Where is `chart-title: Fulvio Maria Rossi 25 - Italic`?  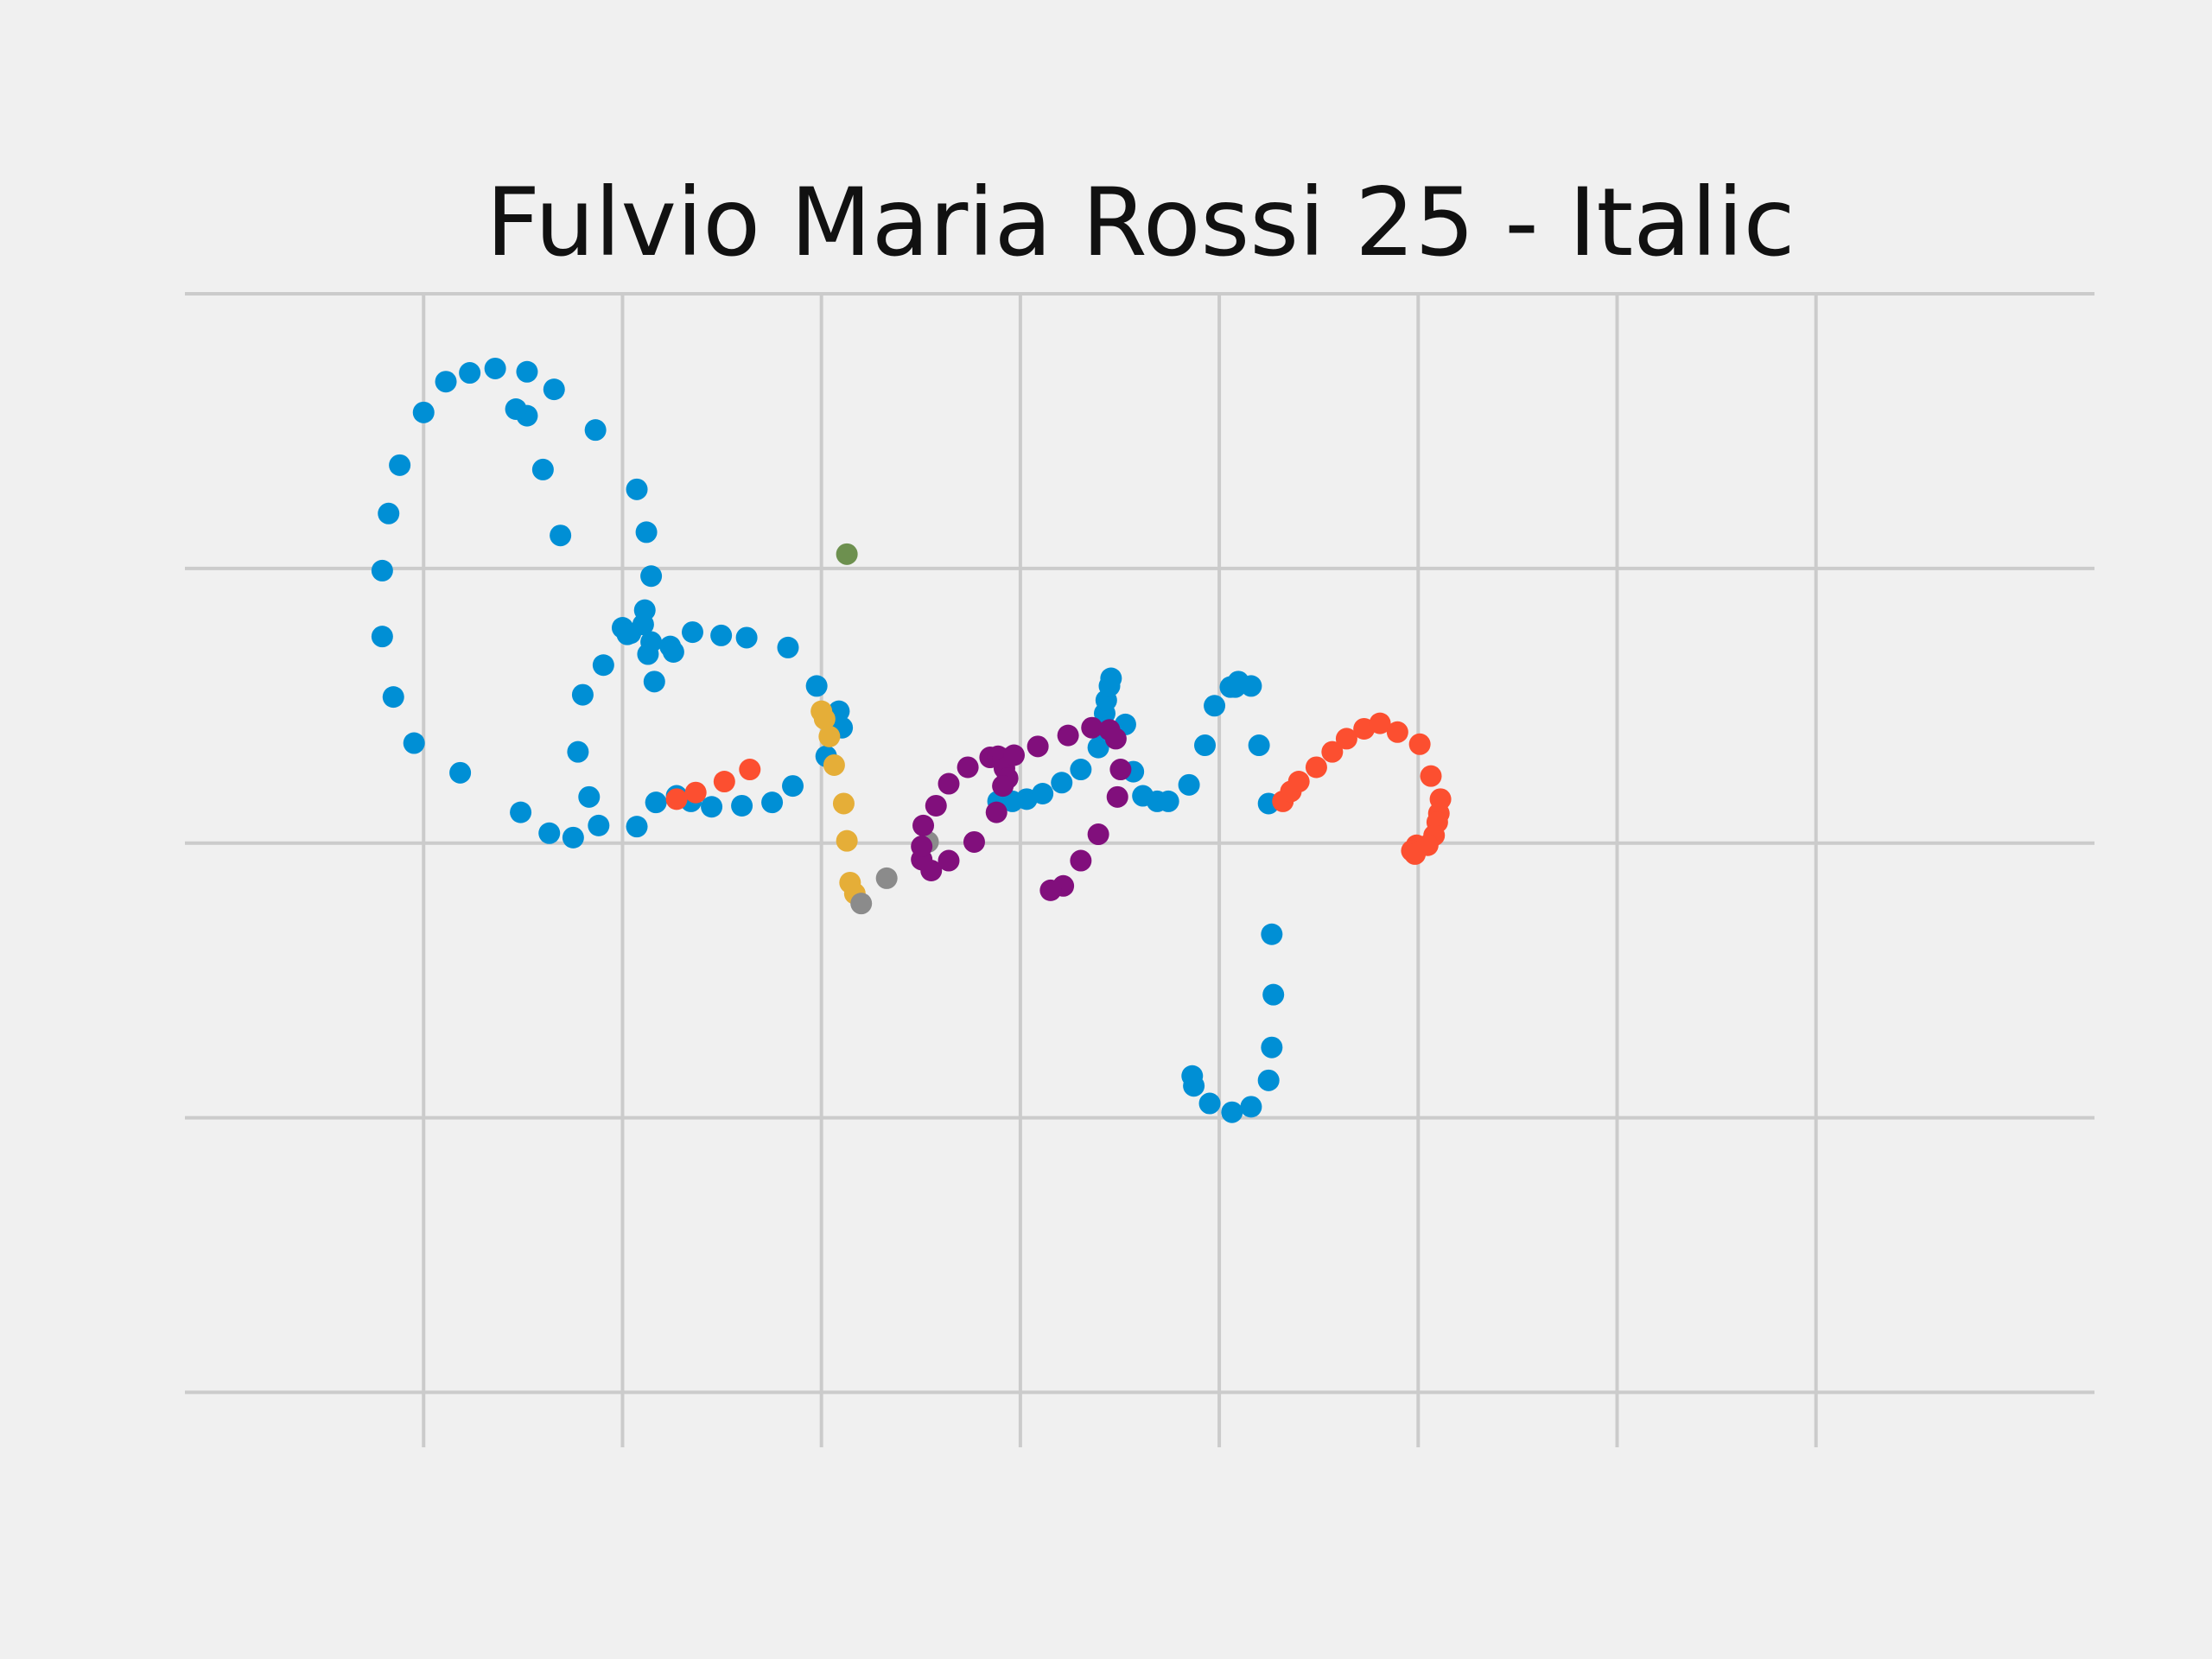
chart-title: Fulvio Maria Rossi 25 - Italic is located at coordinates (1140, 222).